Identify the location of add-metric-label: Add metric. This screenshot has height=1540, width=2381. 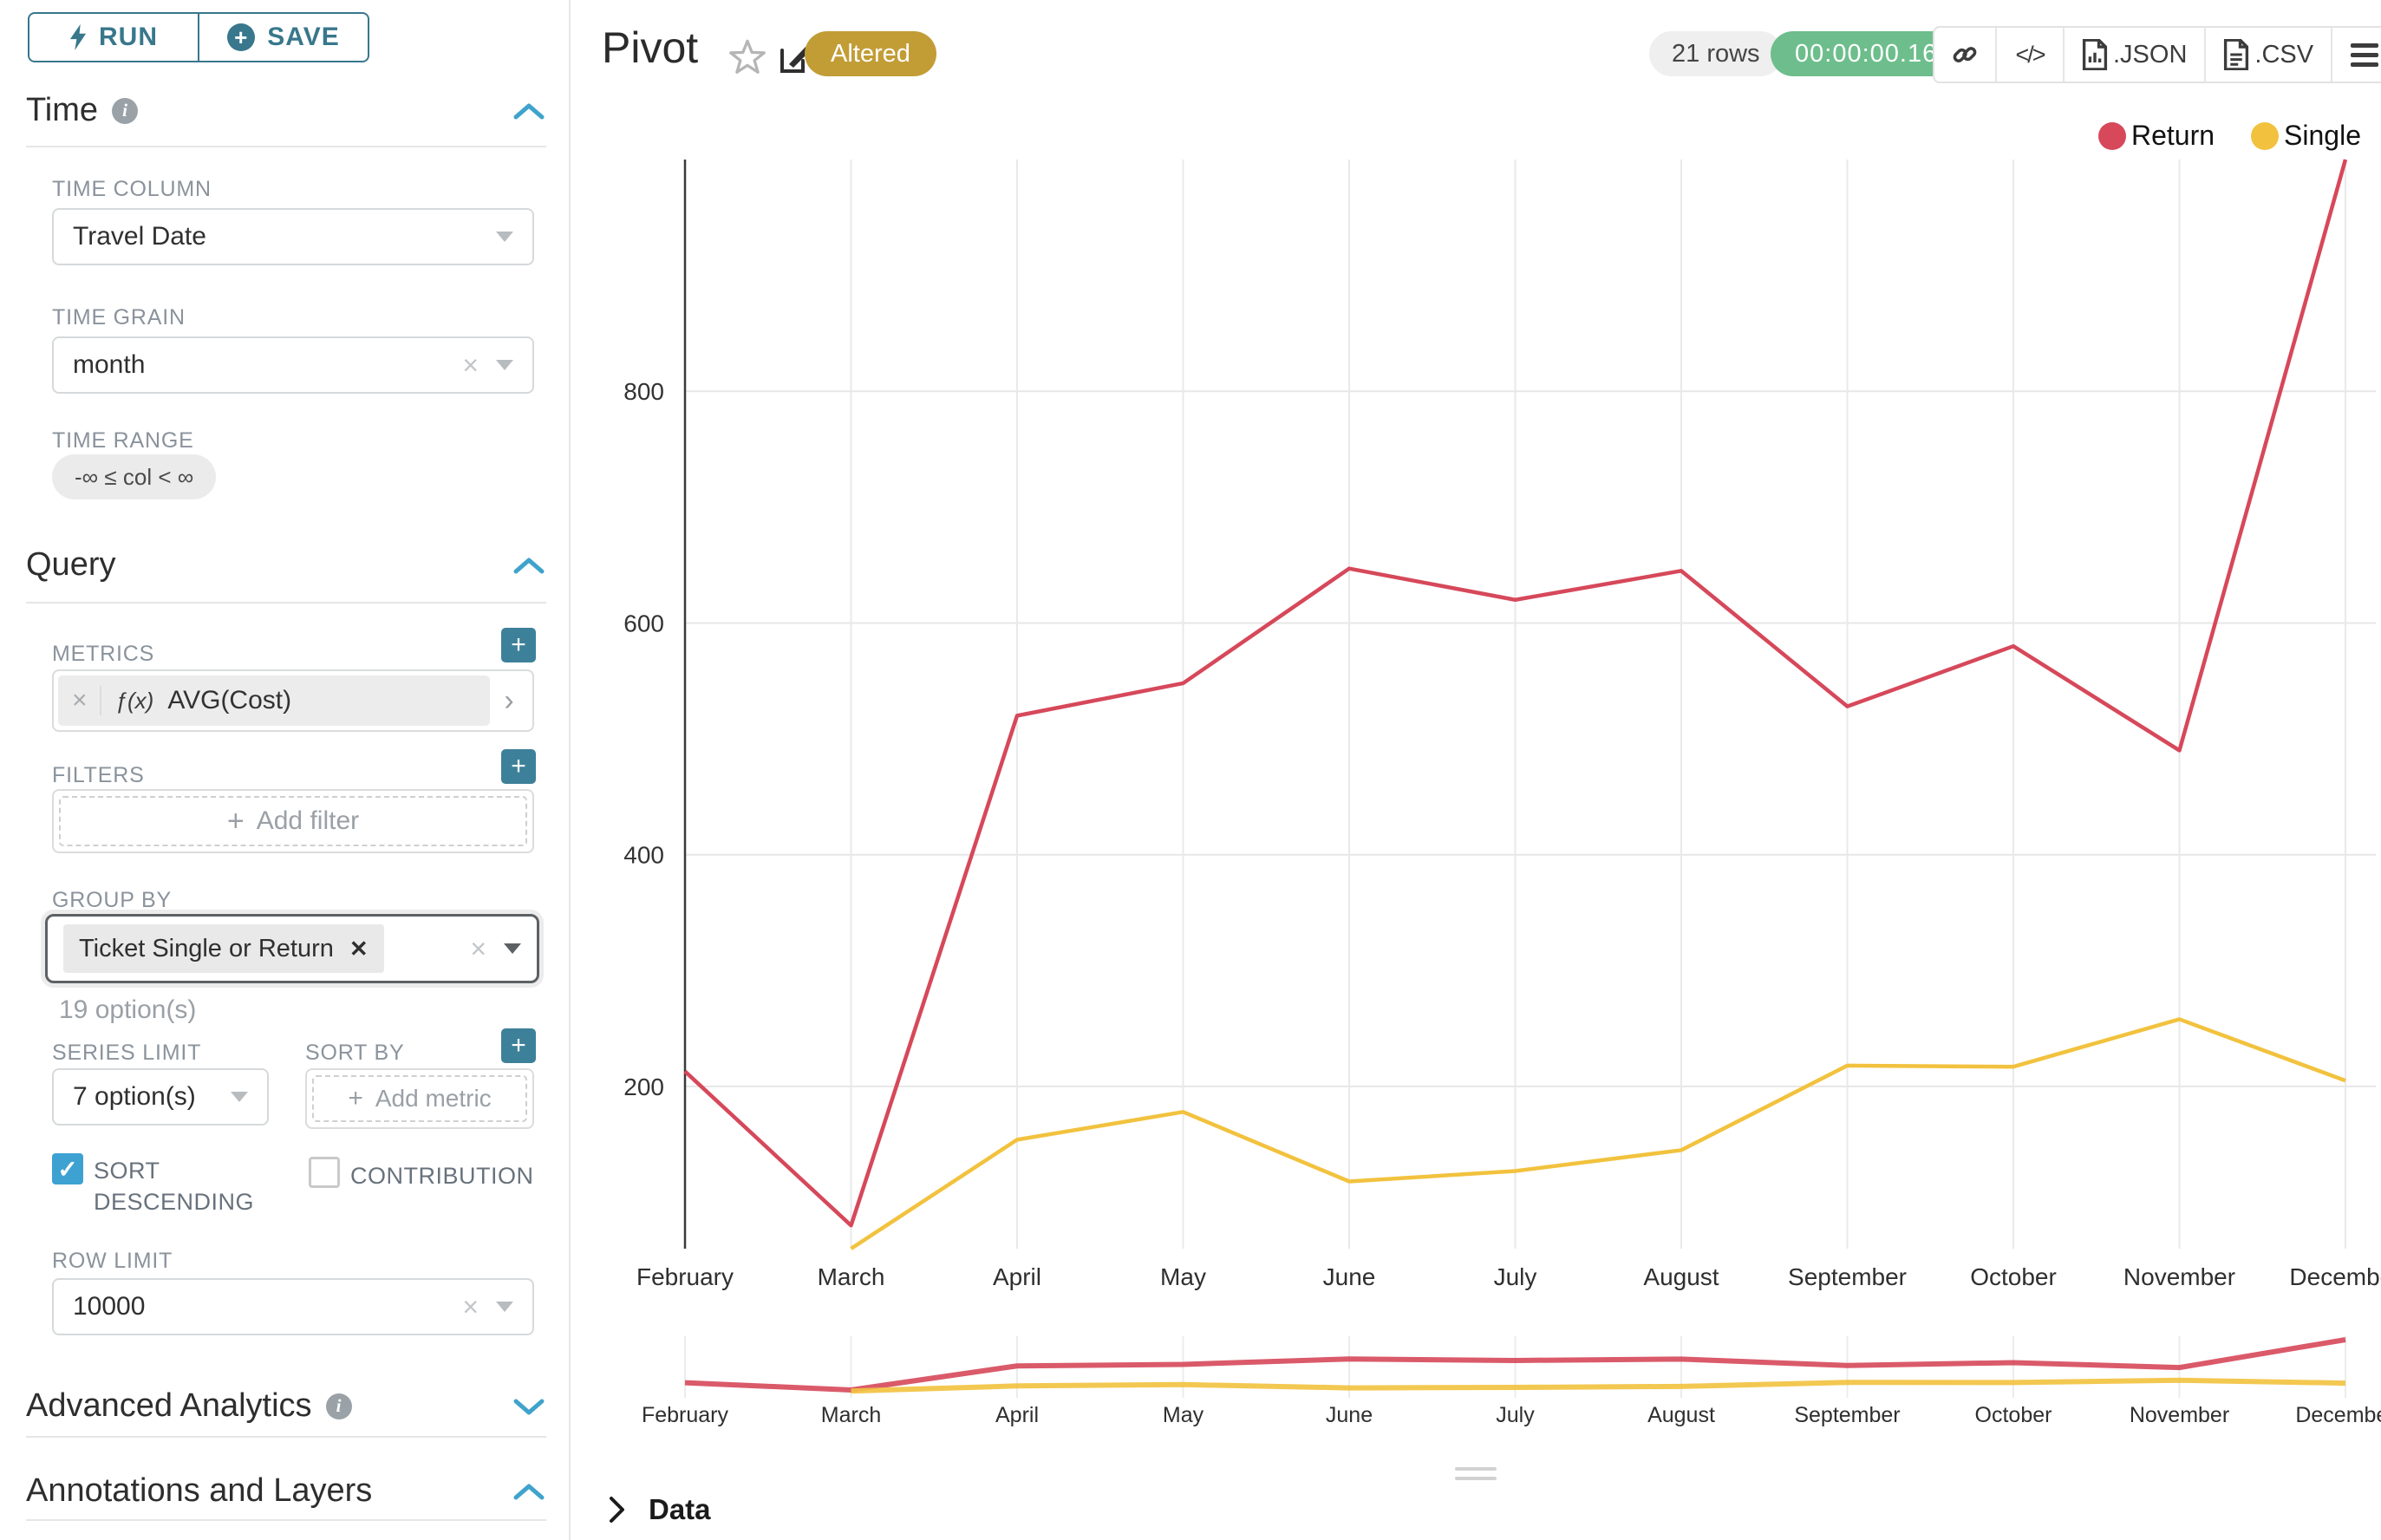
(434, 1098).